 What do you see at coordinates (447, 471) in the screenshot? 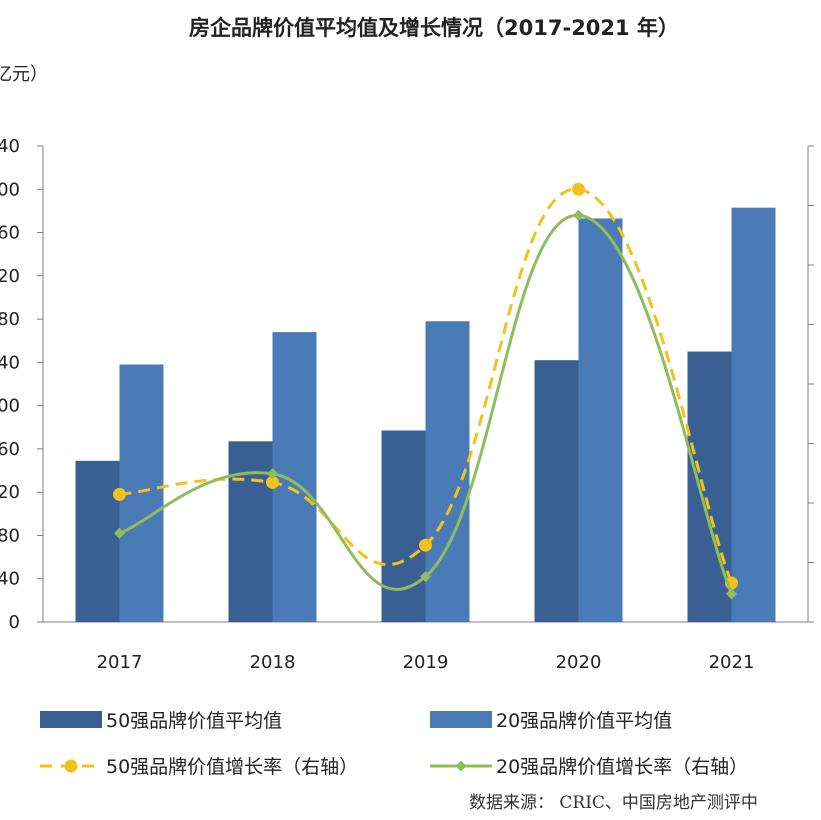
I see `bar-20-2019` at bounding box center [447, 471].